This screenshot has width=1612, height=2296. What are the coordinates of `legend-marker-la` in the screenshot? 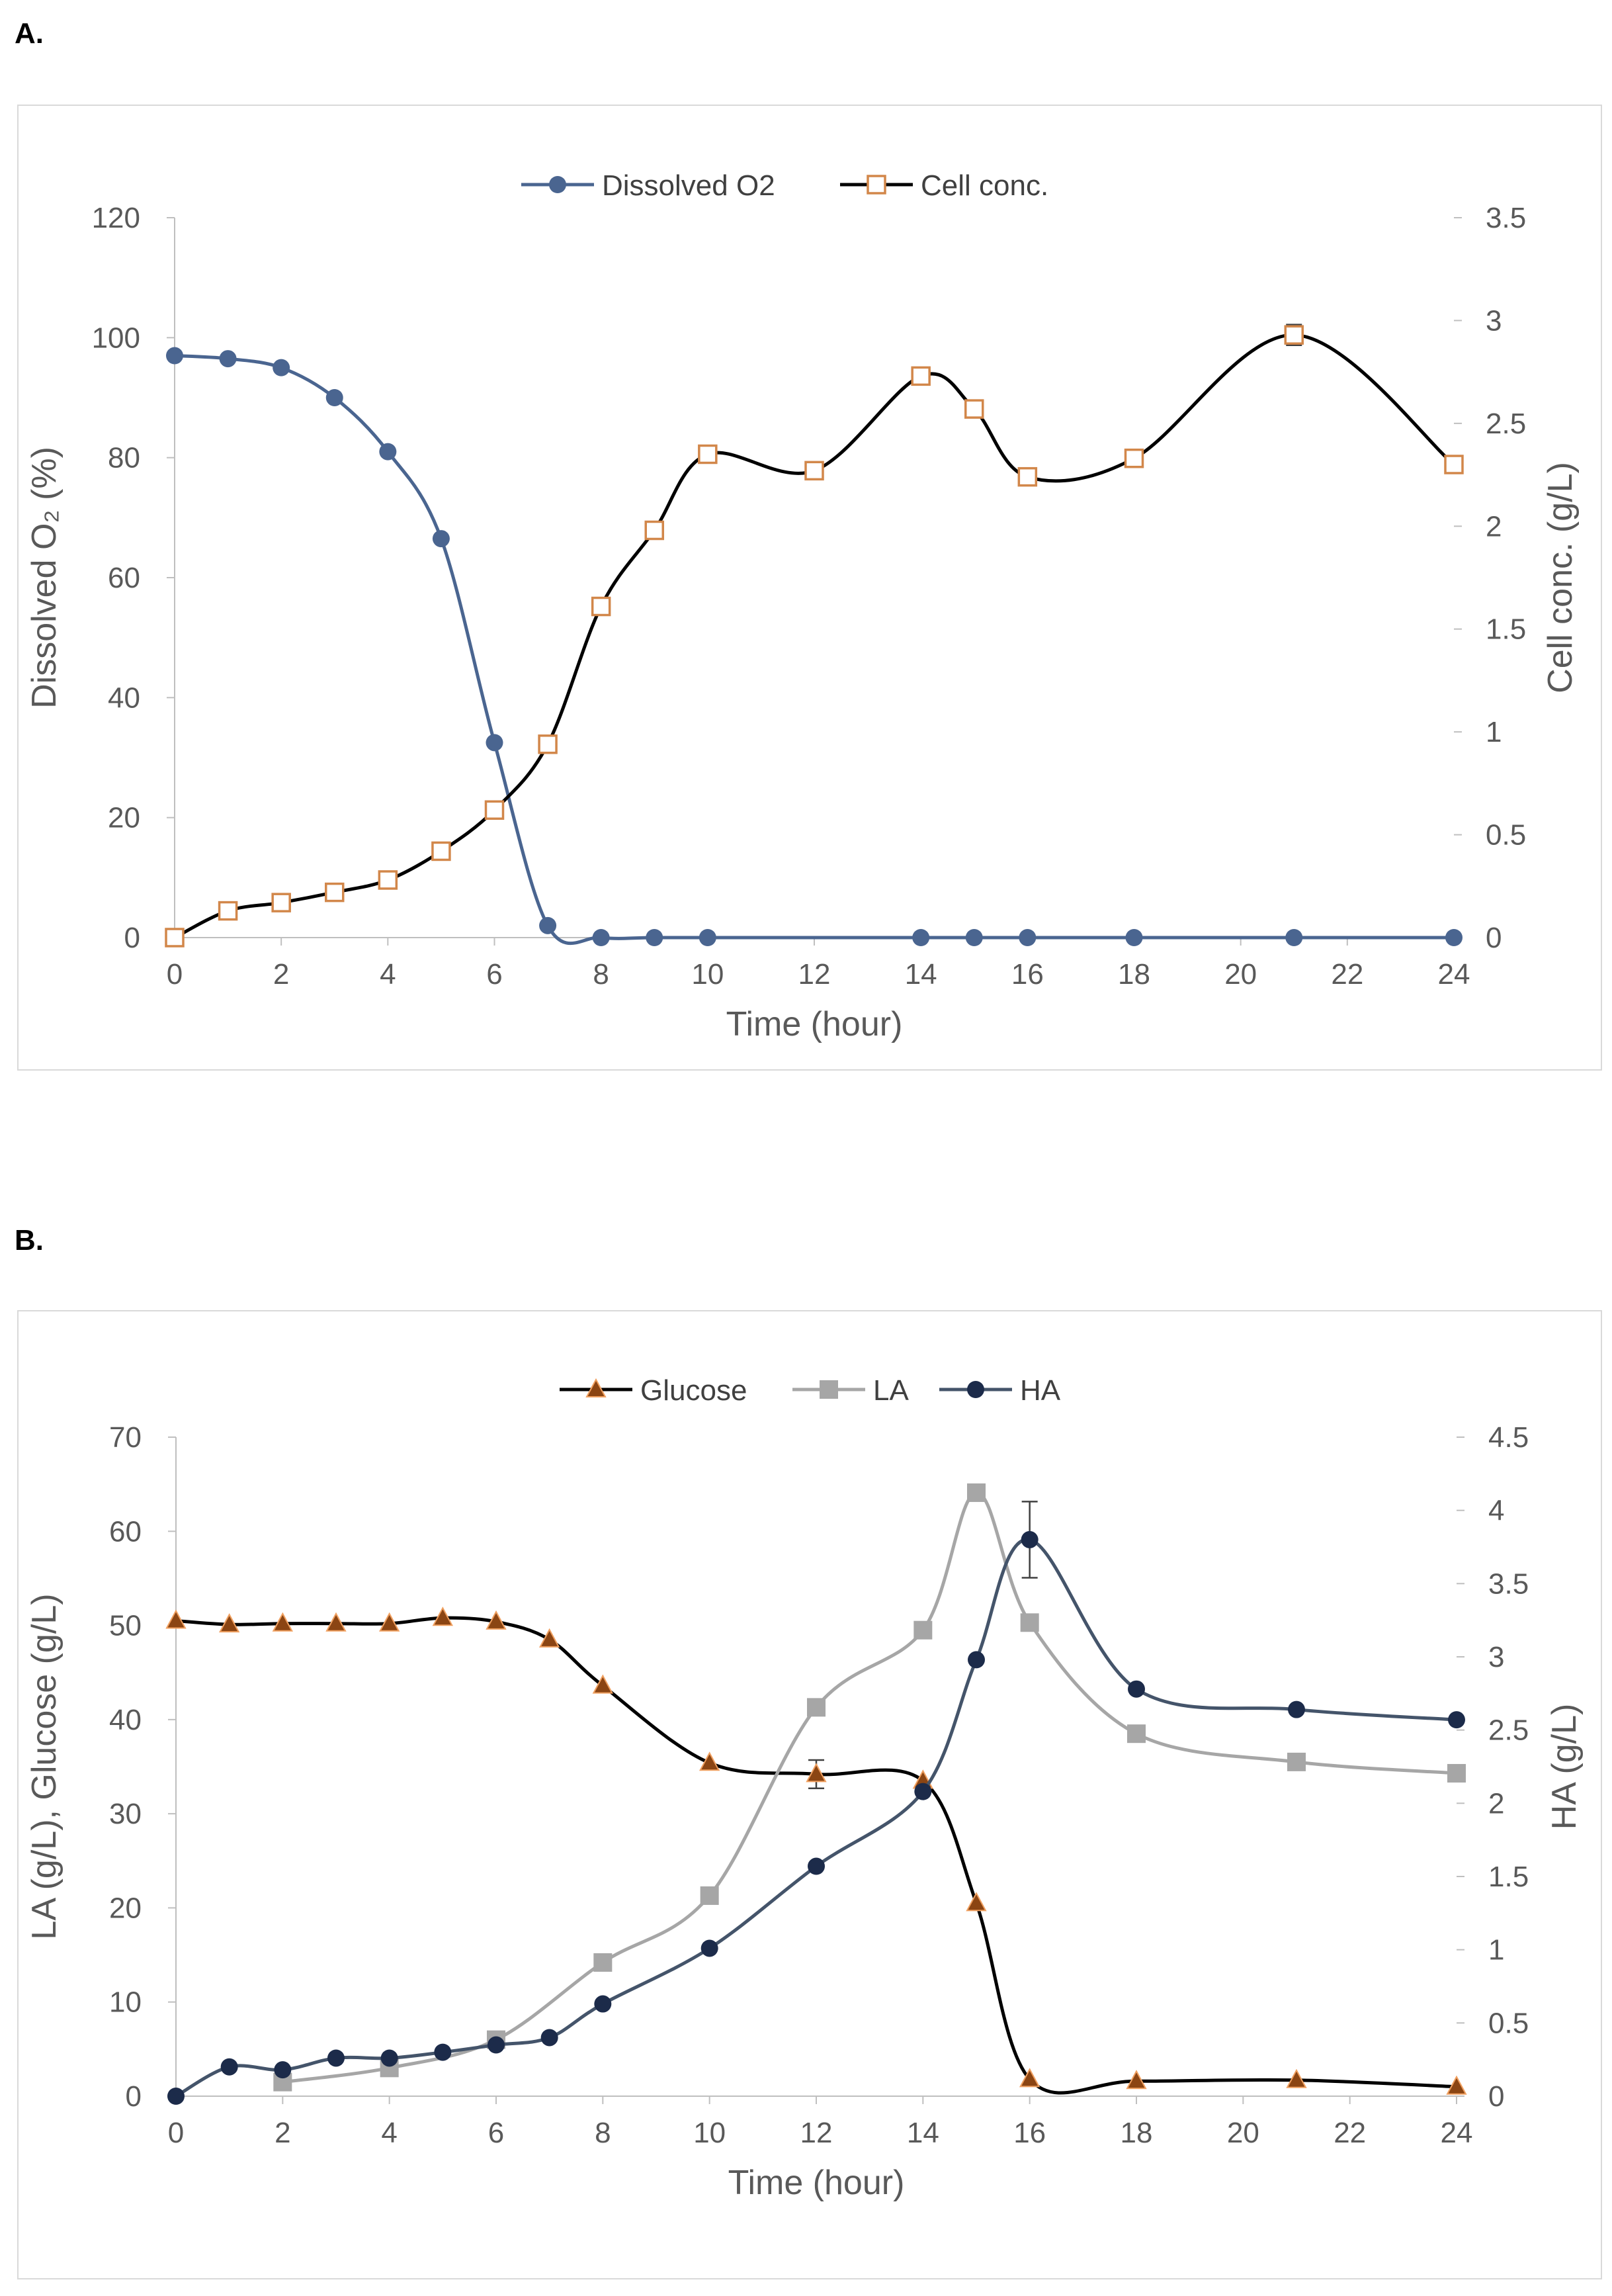 It's located at (829, 1389).